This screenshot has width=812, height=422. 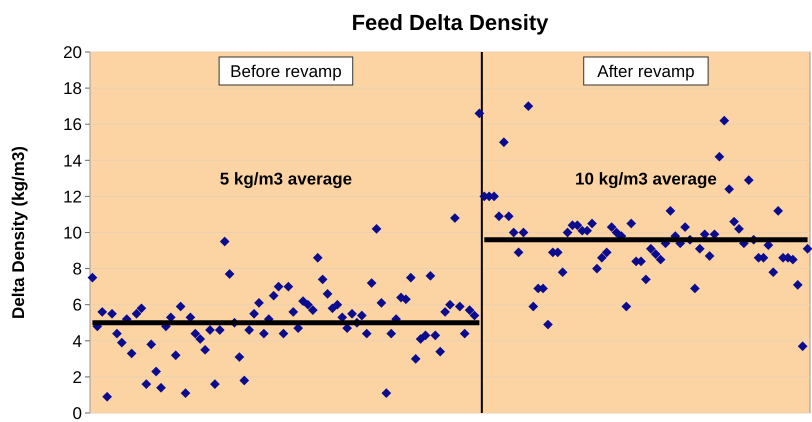 What do you see at coordinates (72, 232) in the screenshot?
I see `y-tick-label: 10` at bounding box center [72, 232].